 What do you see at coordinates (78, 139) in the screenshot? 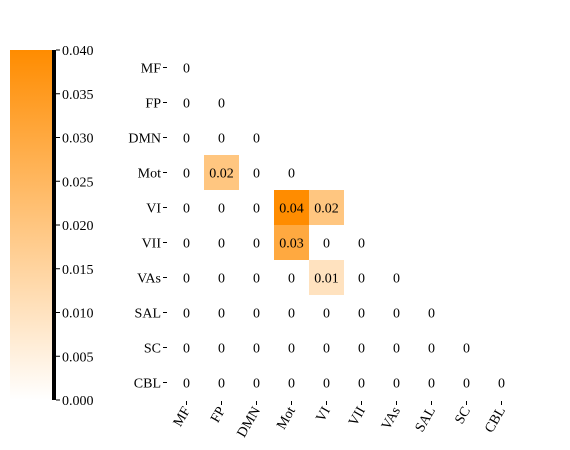
I see `colorbar-tick-label: 0.030` at bounding box center [78, 139].